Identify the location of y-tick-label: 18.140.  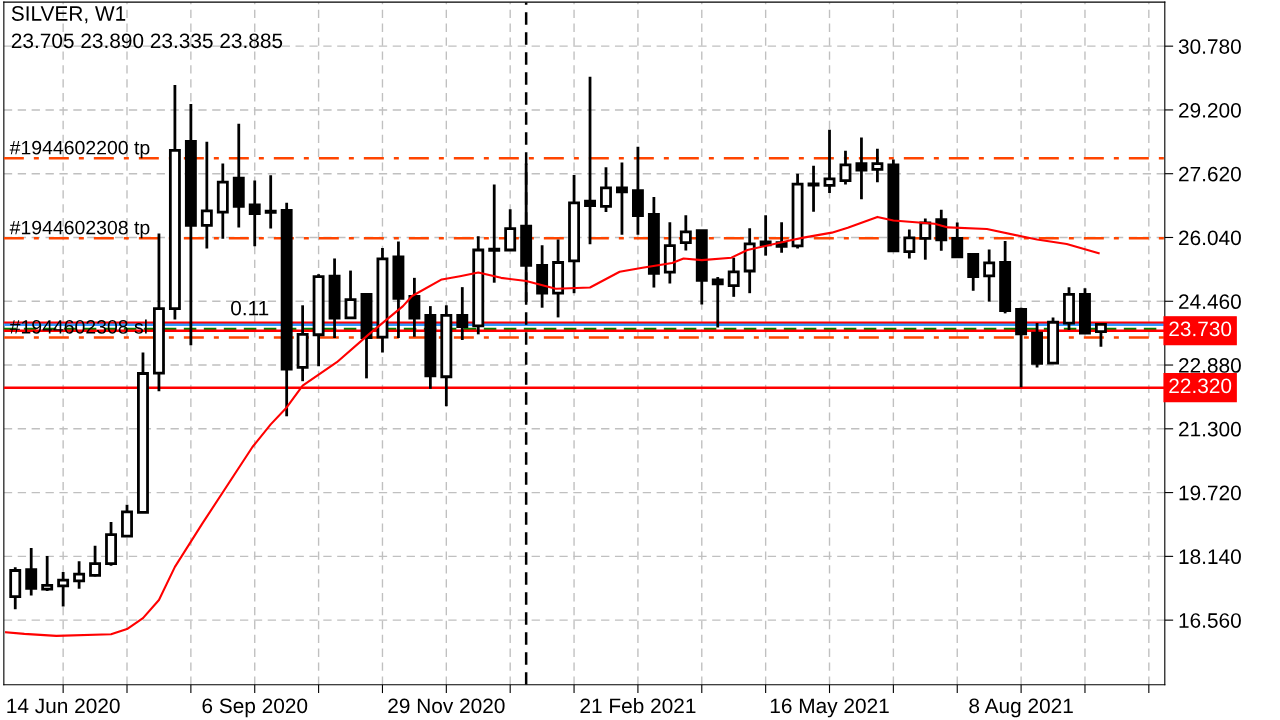
(1210, 557).